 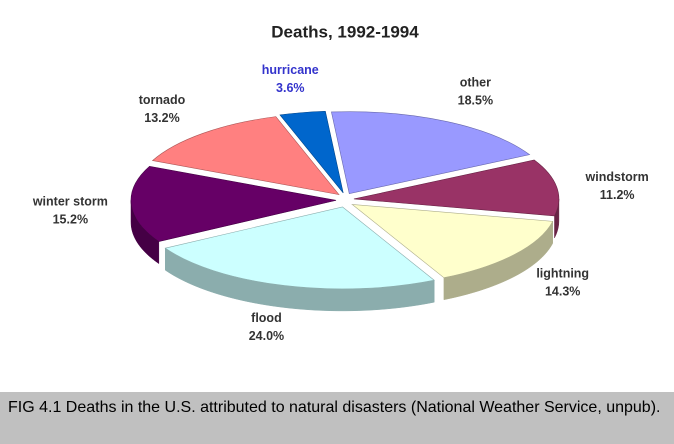 What do you see at coordinates (70, 202) in the screenshot?
I see `slice-label: winter storm` at bounding box center [70, 202].